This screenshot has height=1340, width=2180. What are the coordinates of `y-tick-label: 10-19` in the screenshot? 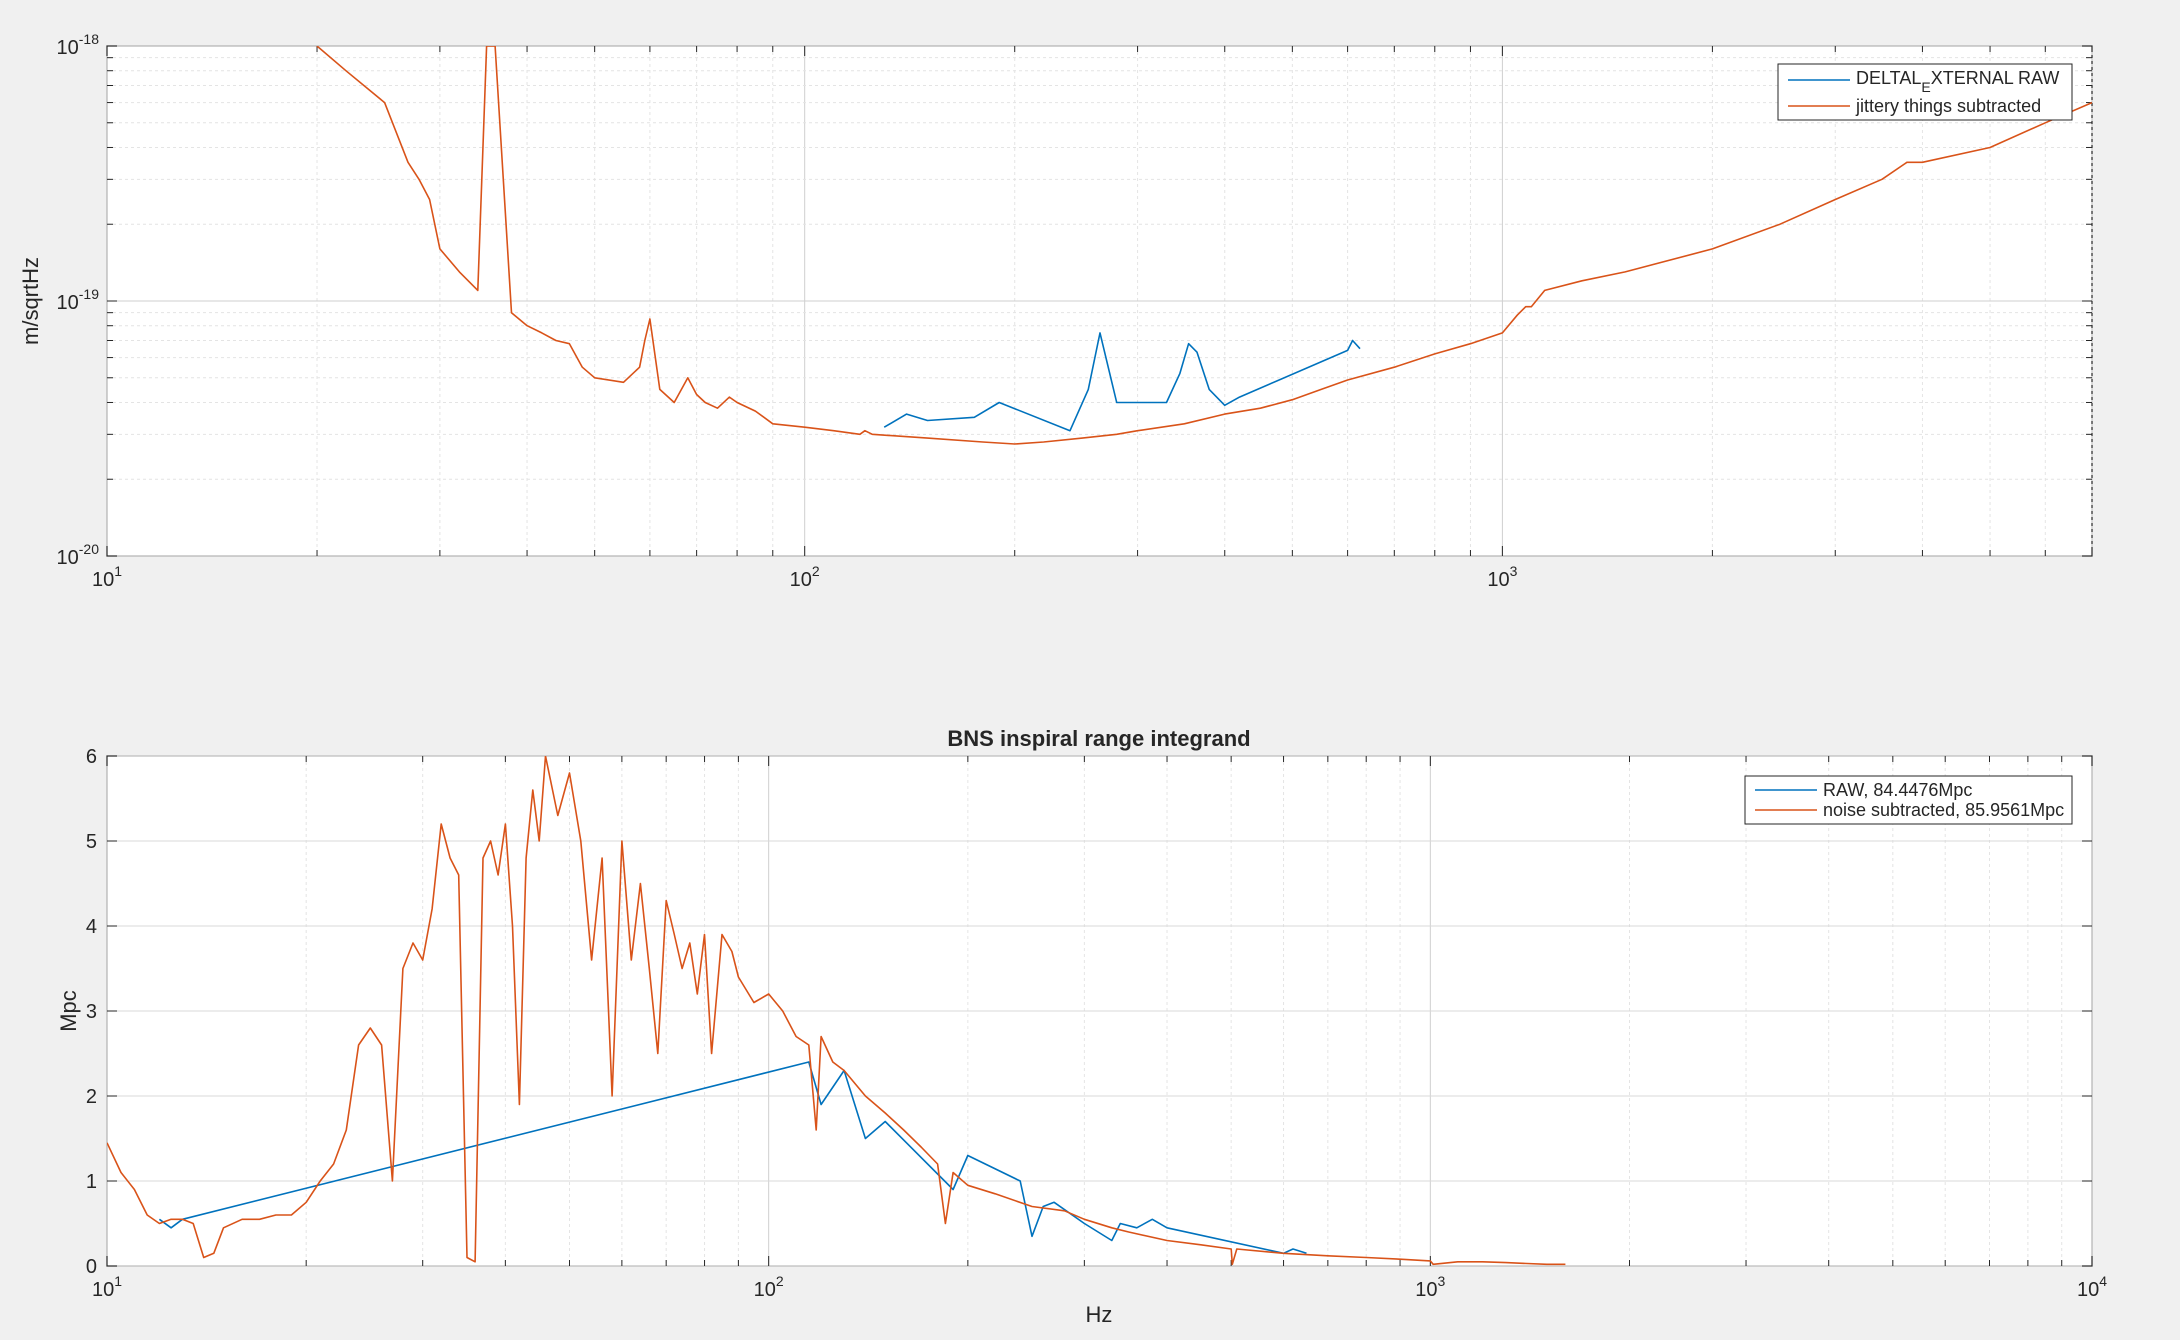 It's located at (78, 300).